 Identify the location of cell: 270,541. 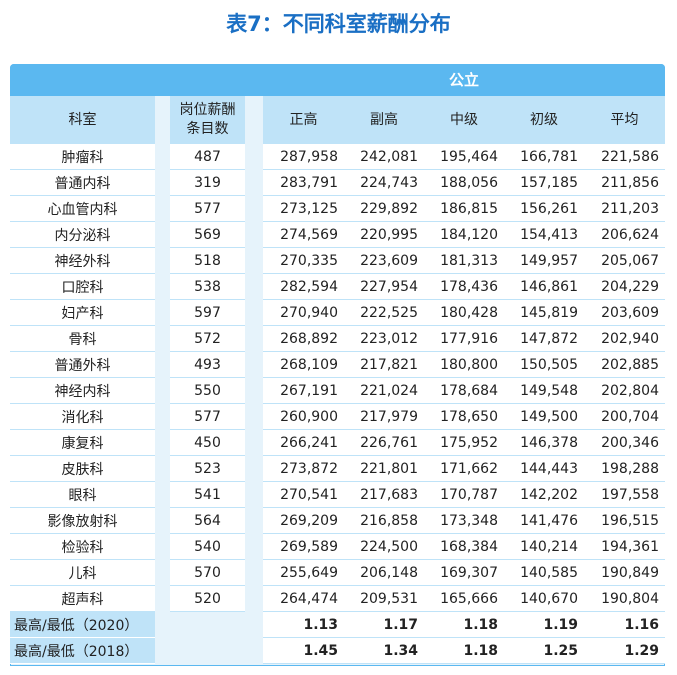
(303, 495).